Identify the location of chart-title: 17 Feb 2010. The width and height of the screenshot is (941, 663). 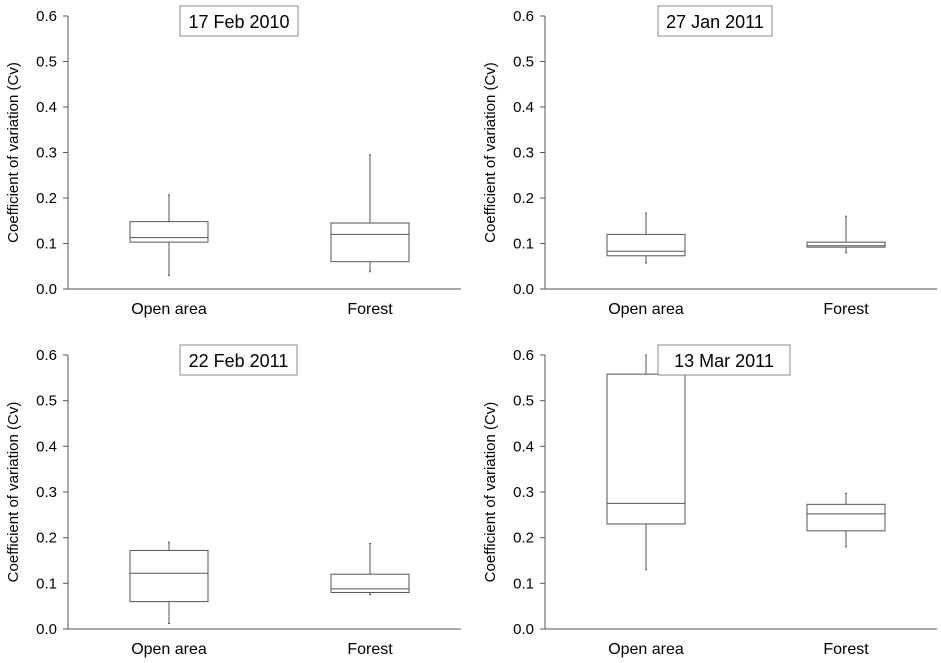
(238, 22).